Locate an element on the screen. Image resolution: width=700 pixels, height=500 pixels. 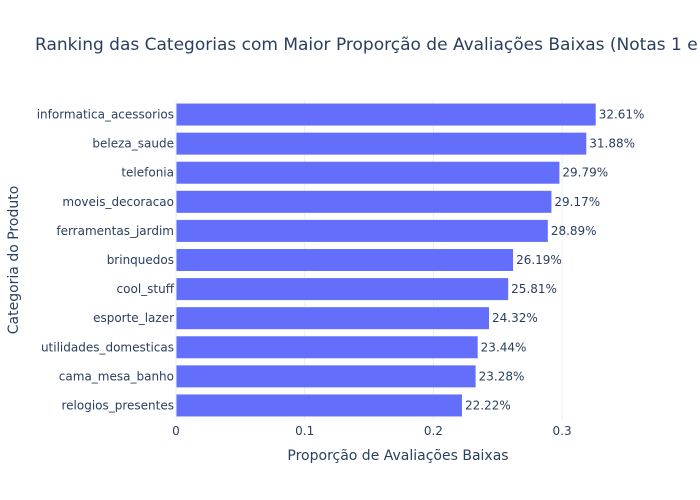
y-tick-label: beleza_saude is located at coordinates (133, 144).